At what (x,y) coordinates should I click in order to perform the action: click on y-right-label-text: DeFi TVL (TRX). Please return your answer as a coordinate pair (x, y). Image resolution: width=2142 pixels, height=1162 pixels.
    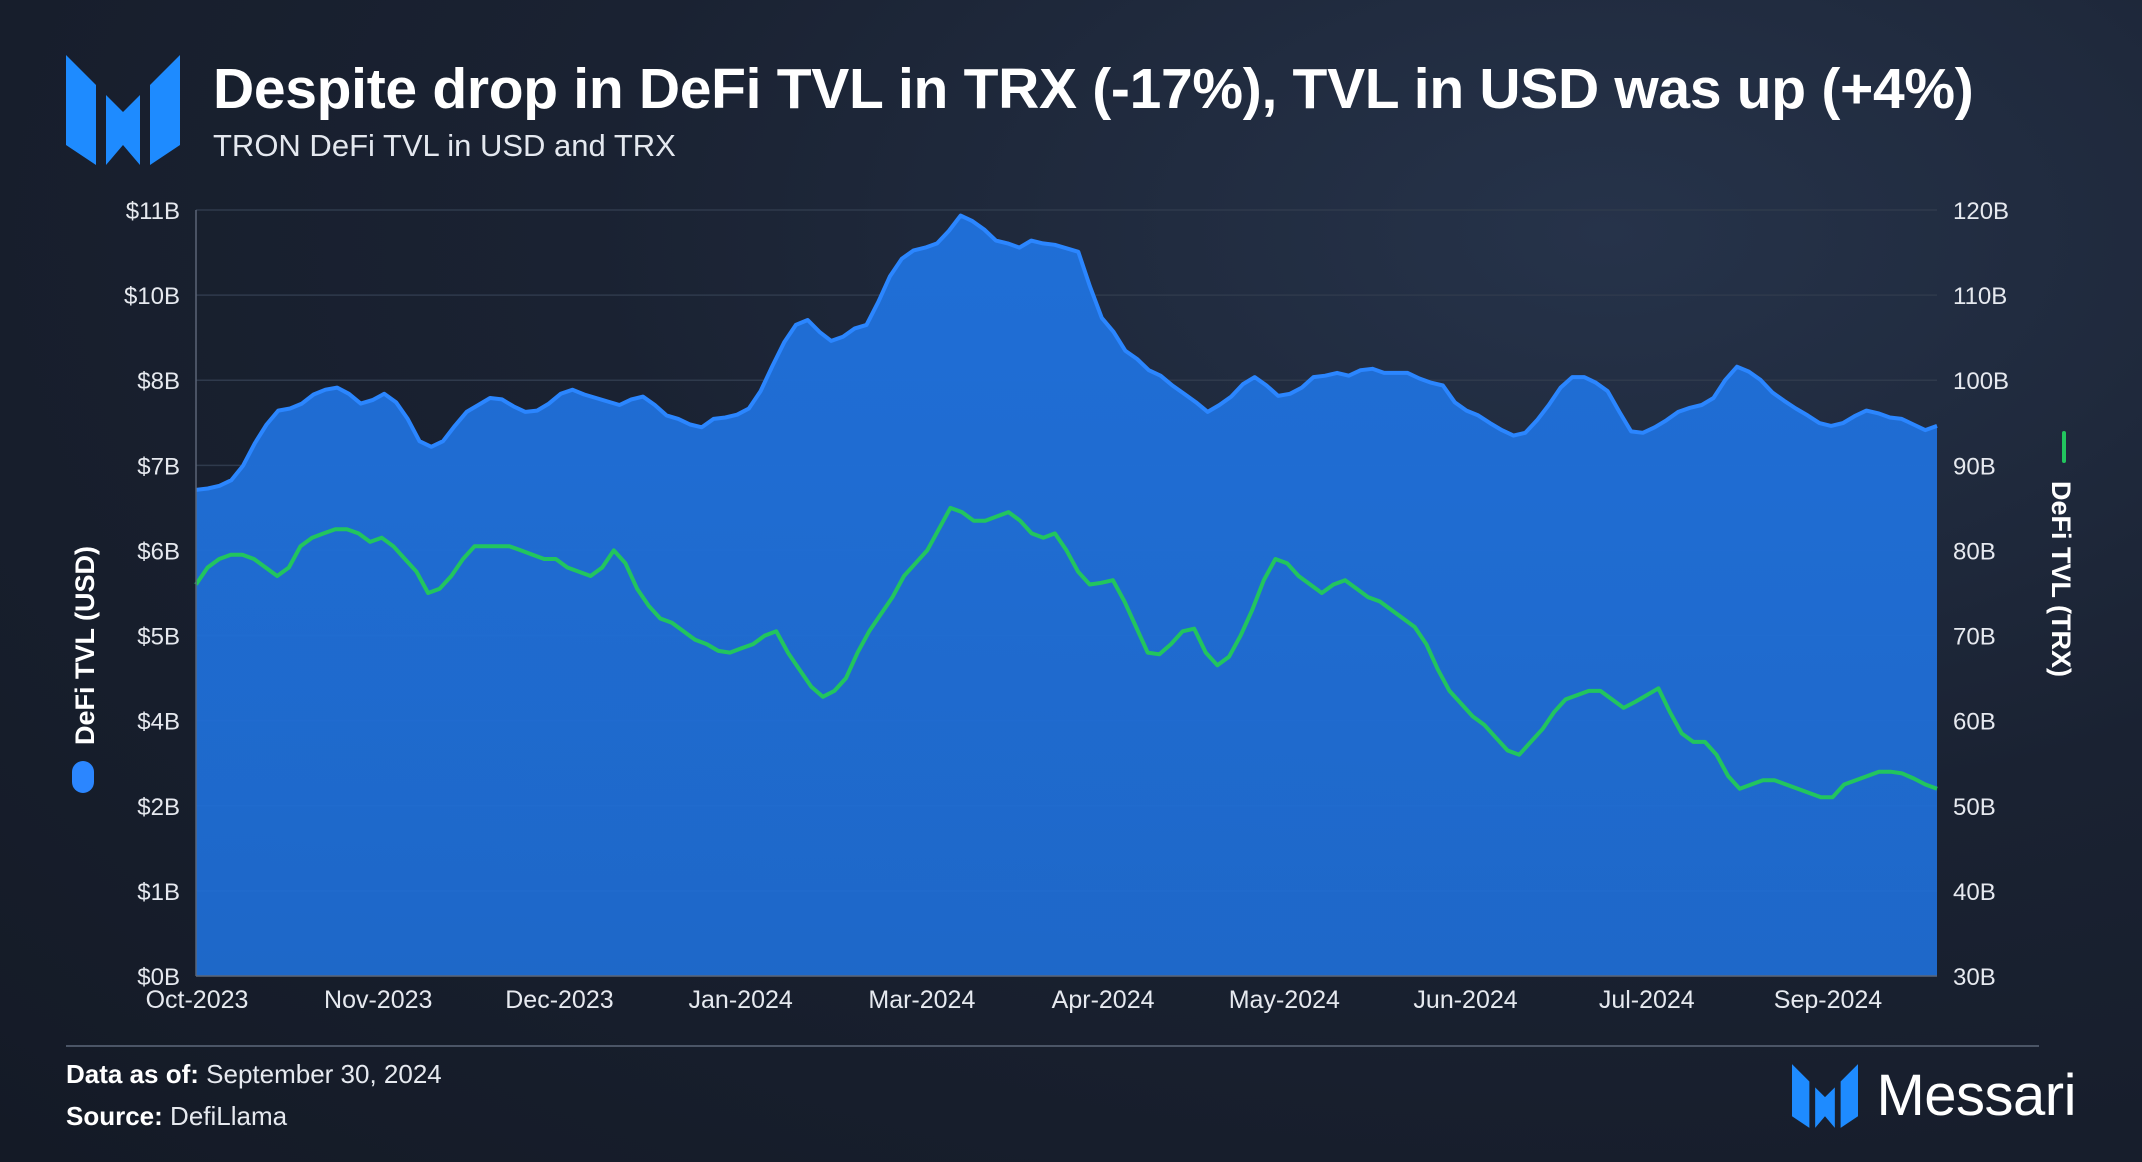
    Looking at the image, I should click on (2061, 579).